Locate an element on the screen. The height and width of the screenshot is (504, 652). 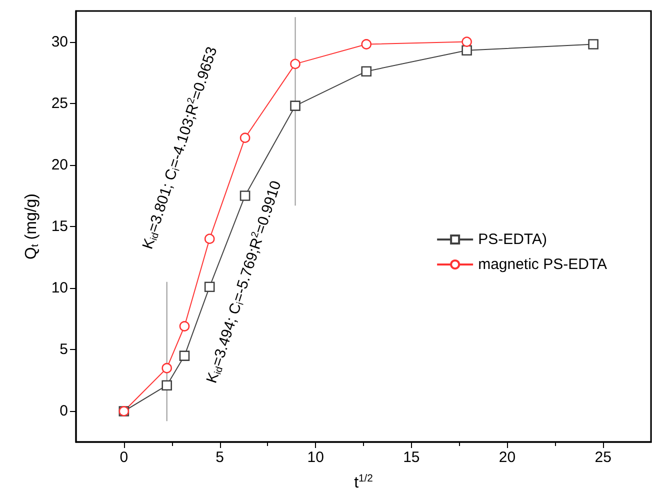
legend-label: magnetic PS-EDTA is located at coordinates (543, 264).